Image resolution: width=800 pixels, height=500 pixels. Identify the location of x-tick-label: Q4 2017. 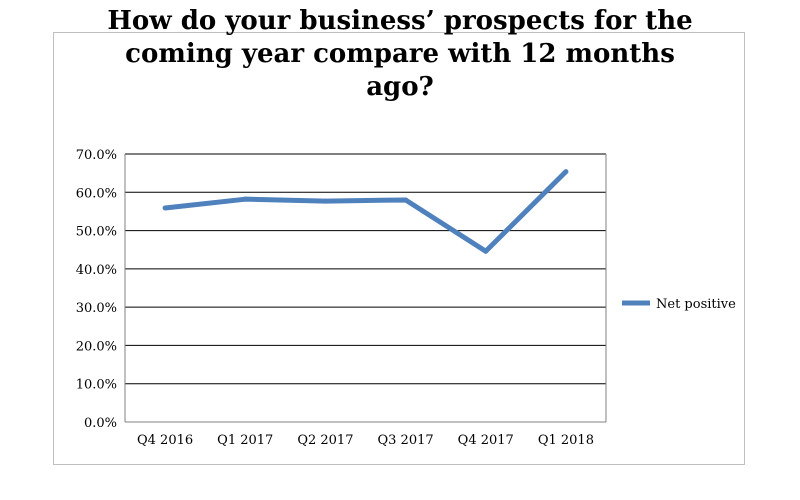
(486, 440).